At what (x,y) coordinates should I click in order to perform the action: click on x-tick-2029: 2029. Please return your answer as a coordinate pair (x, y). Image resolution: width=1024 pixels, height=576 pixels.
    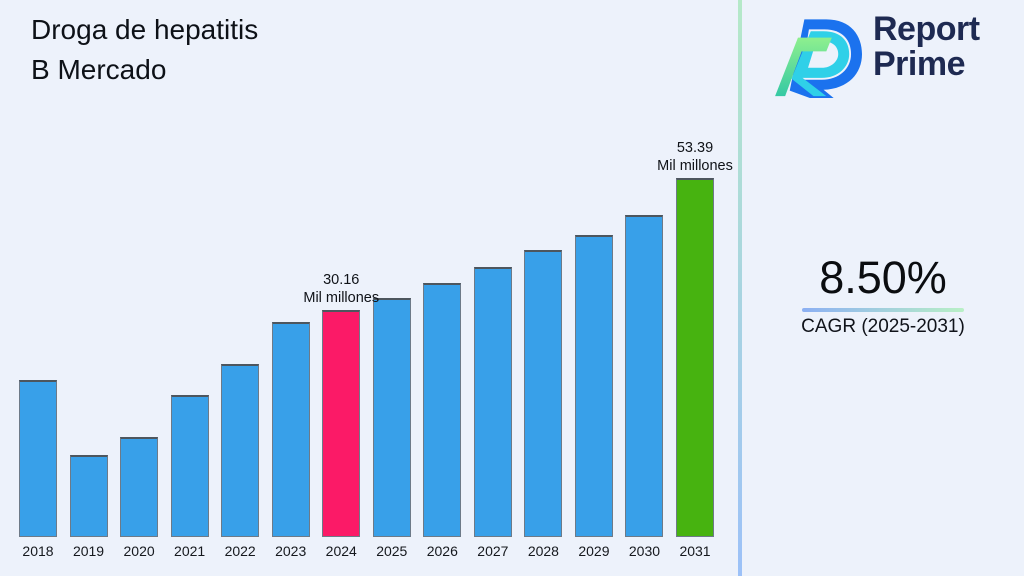
    Looking at the image, I should click on (594, 551).